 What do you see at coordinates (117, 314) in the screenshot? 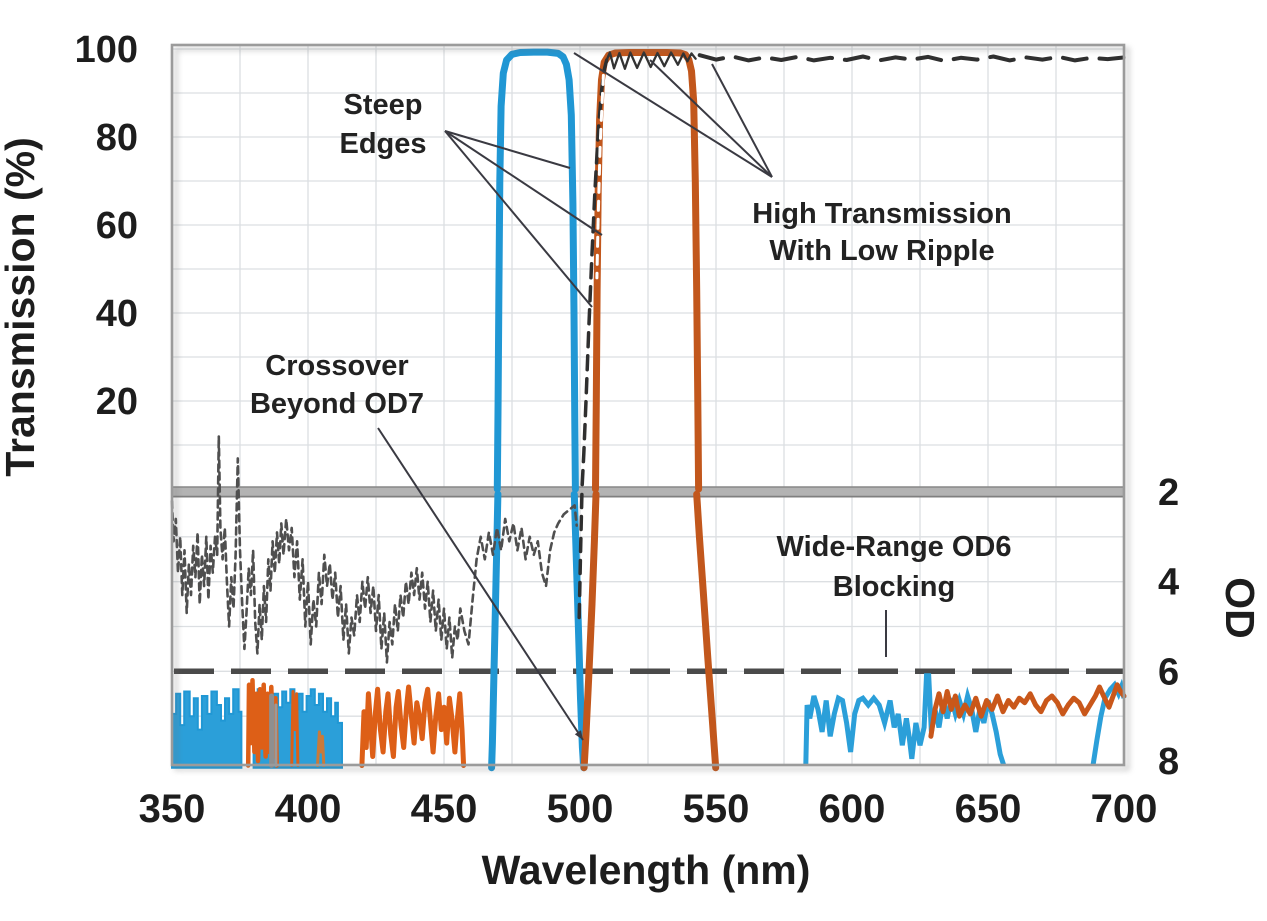
I see `transmission-tick-label: 40` at bounding box center [117, 314].